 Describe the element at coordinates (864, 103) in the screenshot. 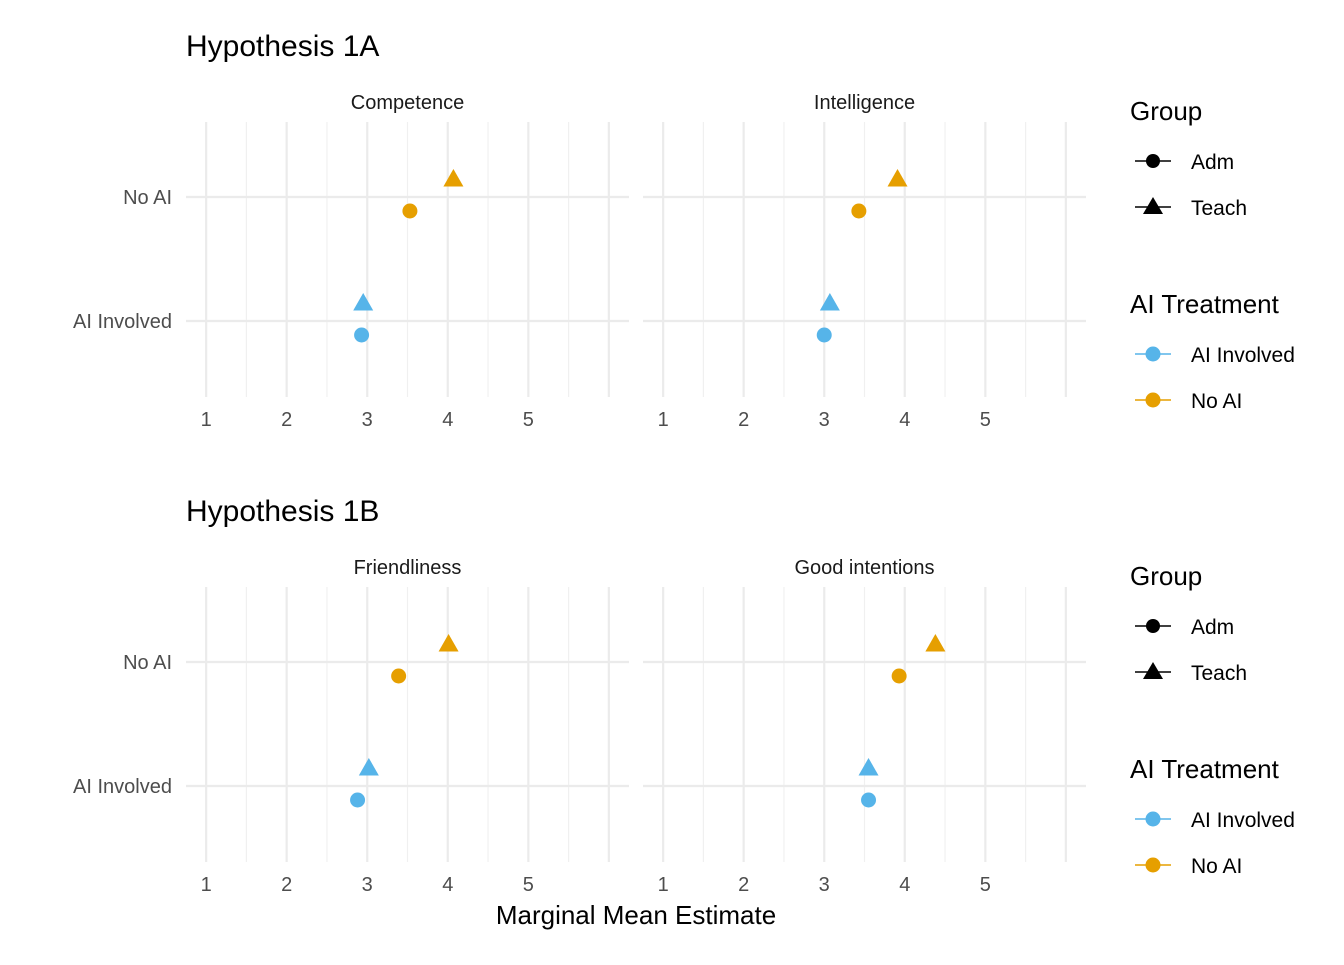

I see `facet-strip-label: Intelligence` at that location.